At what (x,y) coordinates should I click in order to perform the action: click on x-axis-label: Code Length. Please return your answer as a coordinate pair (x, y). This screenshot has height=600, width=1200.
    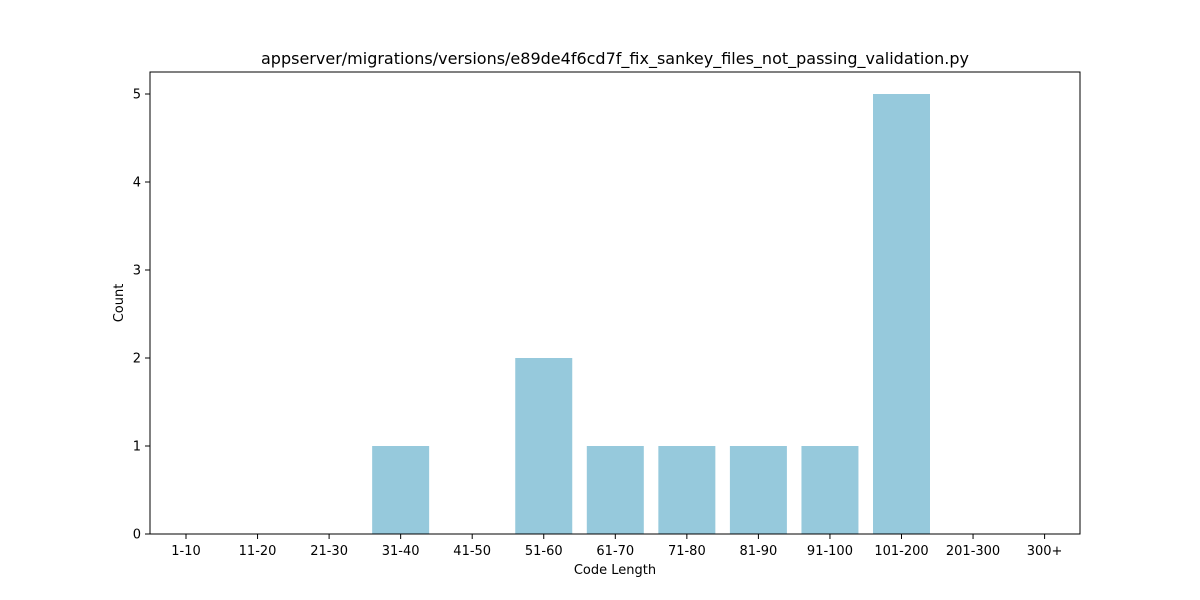
    Looking at the image, I should click on (615, 570).